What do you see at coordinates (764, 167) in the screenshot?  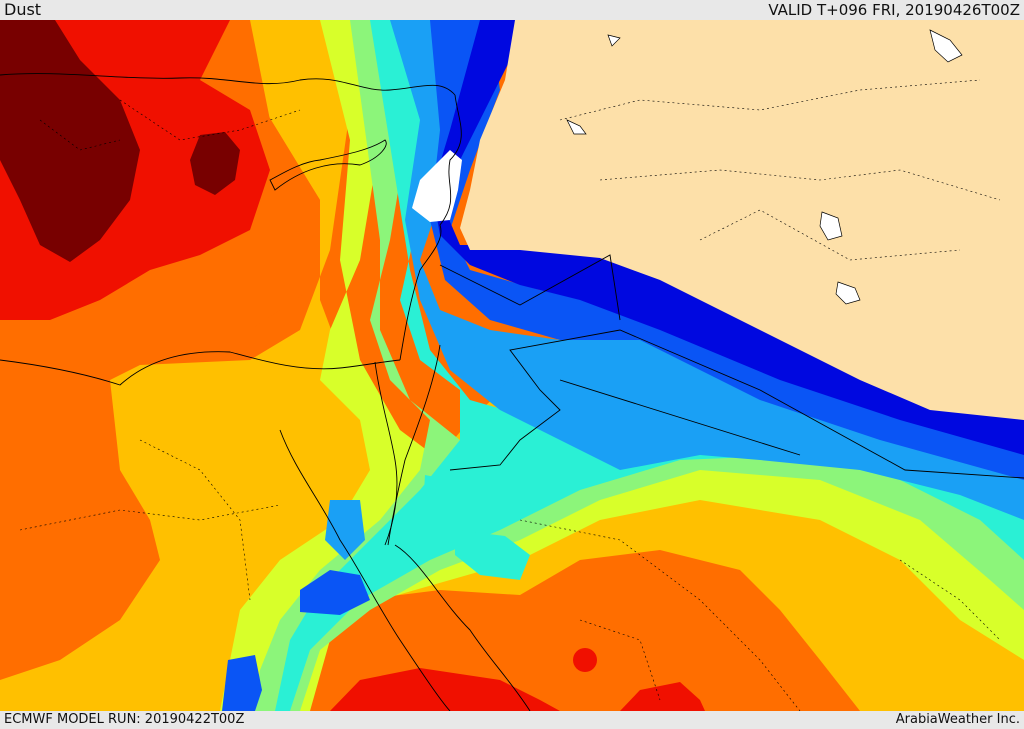 I see `lakes` at bounding box center [764, 167].